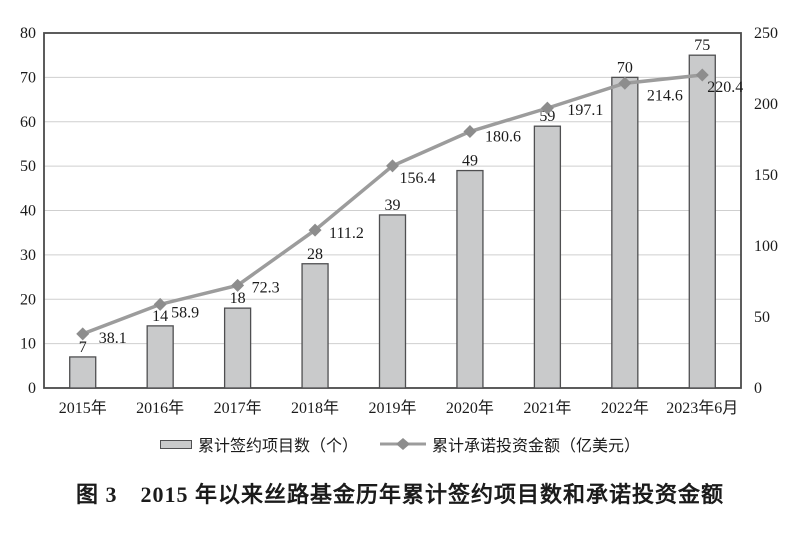  I want to click on svg-text: 75, so click(702, 45).